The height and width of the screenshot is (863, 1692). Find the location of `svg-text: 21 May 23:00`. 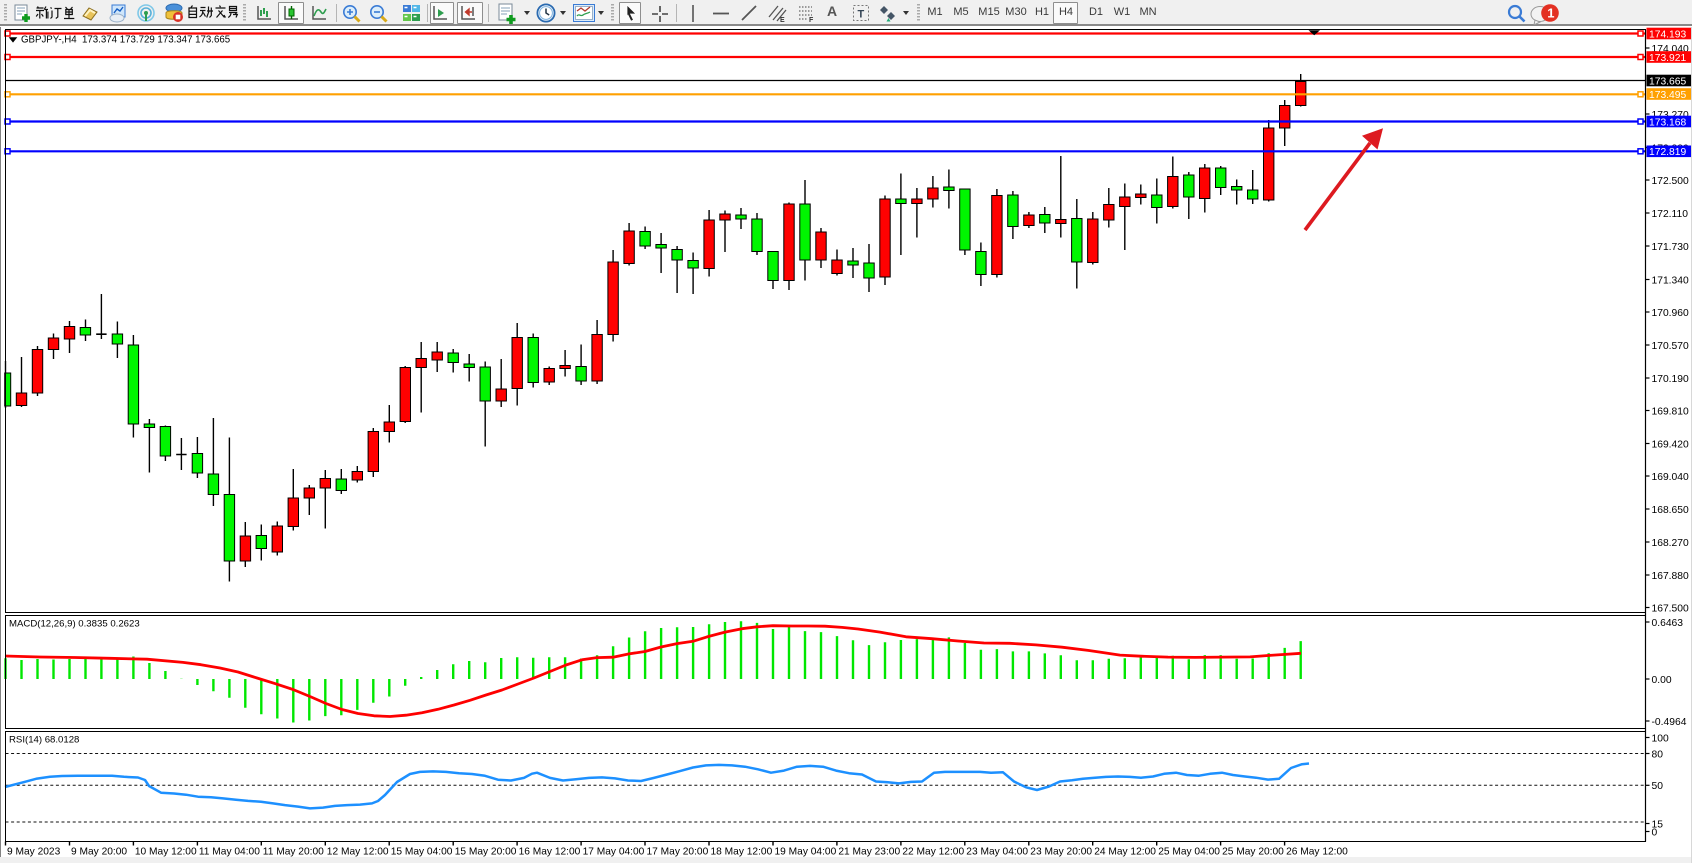

svg-text: 21 May 23:00 is located at coordinates (869, 852).